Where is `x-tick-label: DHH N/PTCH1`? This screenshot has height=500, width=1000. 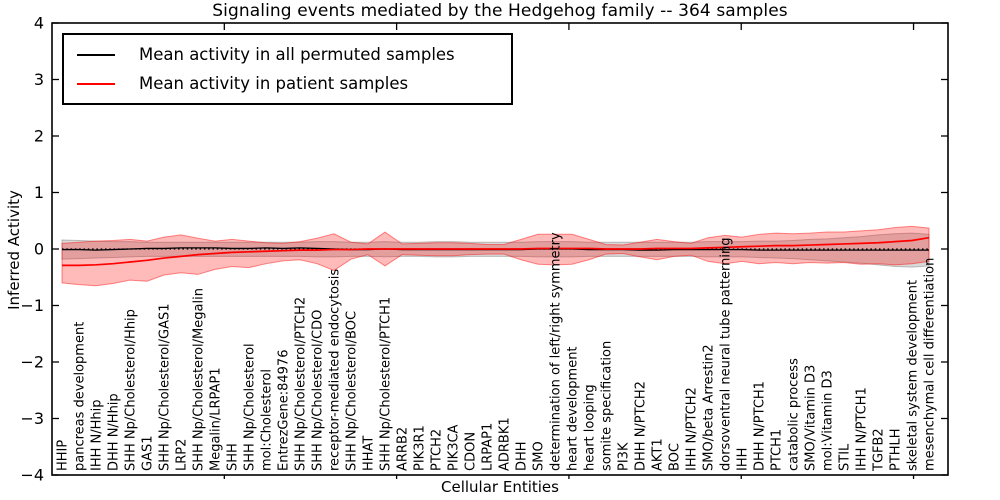
x-tick-label: DHH N/PTCH1 is located at coordinates (760, 426).